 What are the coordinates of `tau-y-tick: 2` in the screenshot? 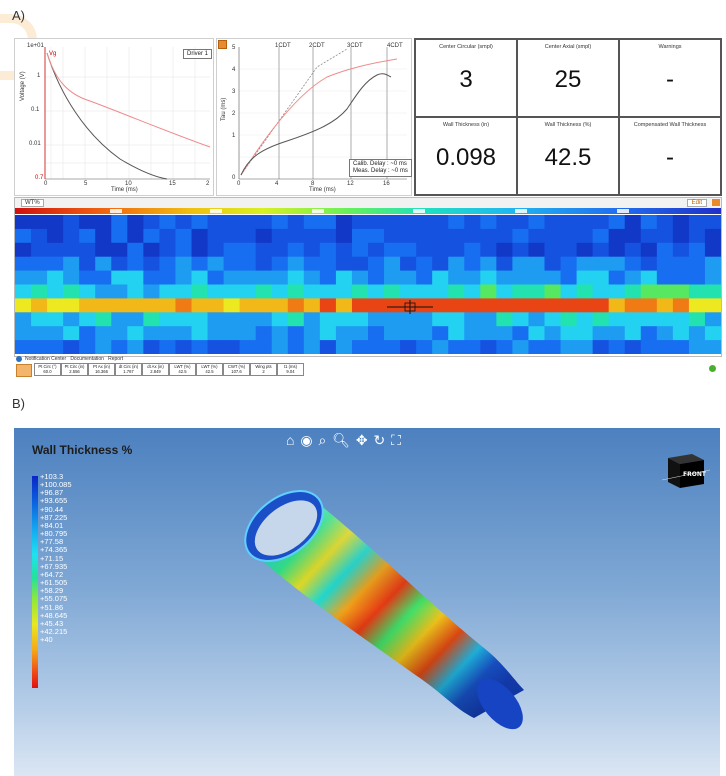 It's located at (234, 114).